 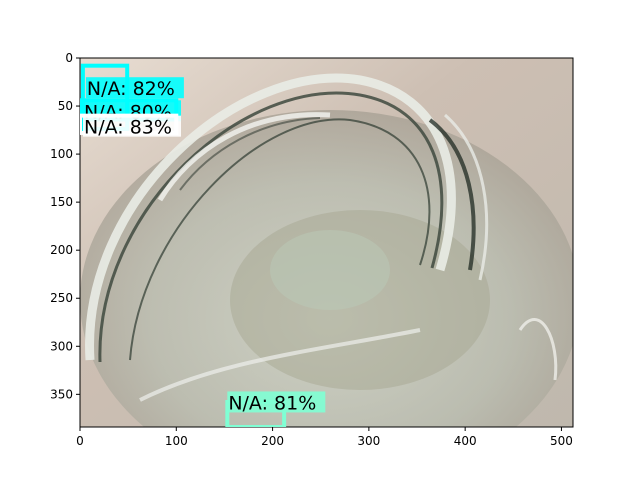 What do you see at coordinates (131, 89) in the screenshot?
I see `detection-label: N/A: 82%` at bounding box center [131, 89].